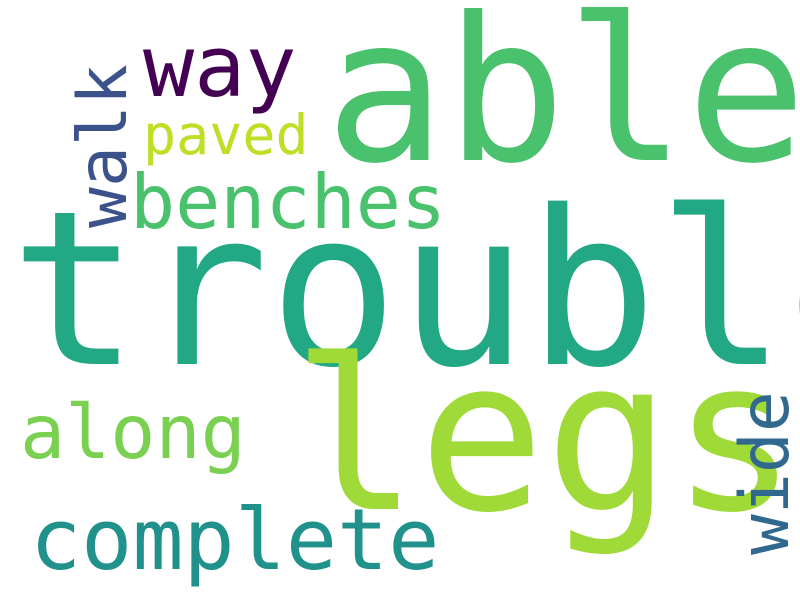  I want to click on word-walk: walk, so click(103, 146).